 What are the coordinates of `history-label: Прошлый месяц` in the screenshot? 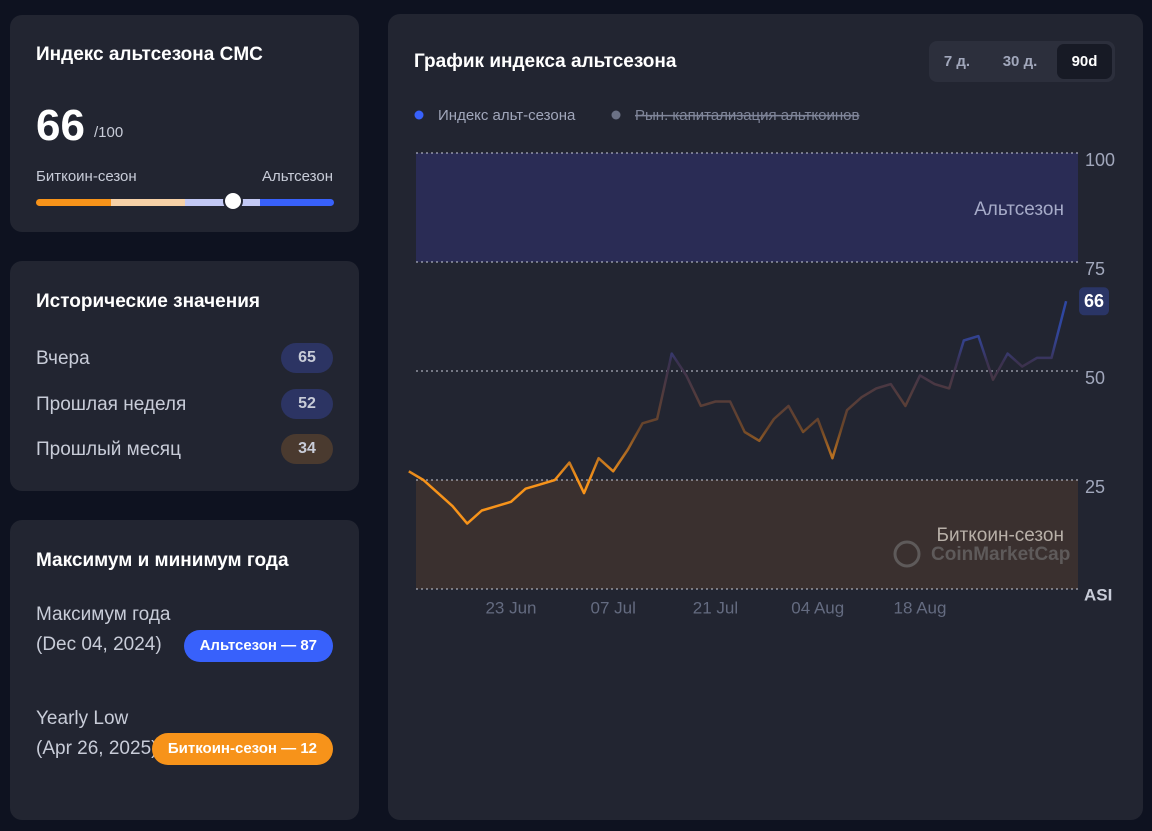 It's located at (108, 449).